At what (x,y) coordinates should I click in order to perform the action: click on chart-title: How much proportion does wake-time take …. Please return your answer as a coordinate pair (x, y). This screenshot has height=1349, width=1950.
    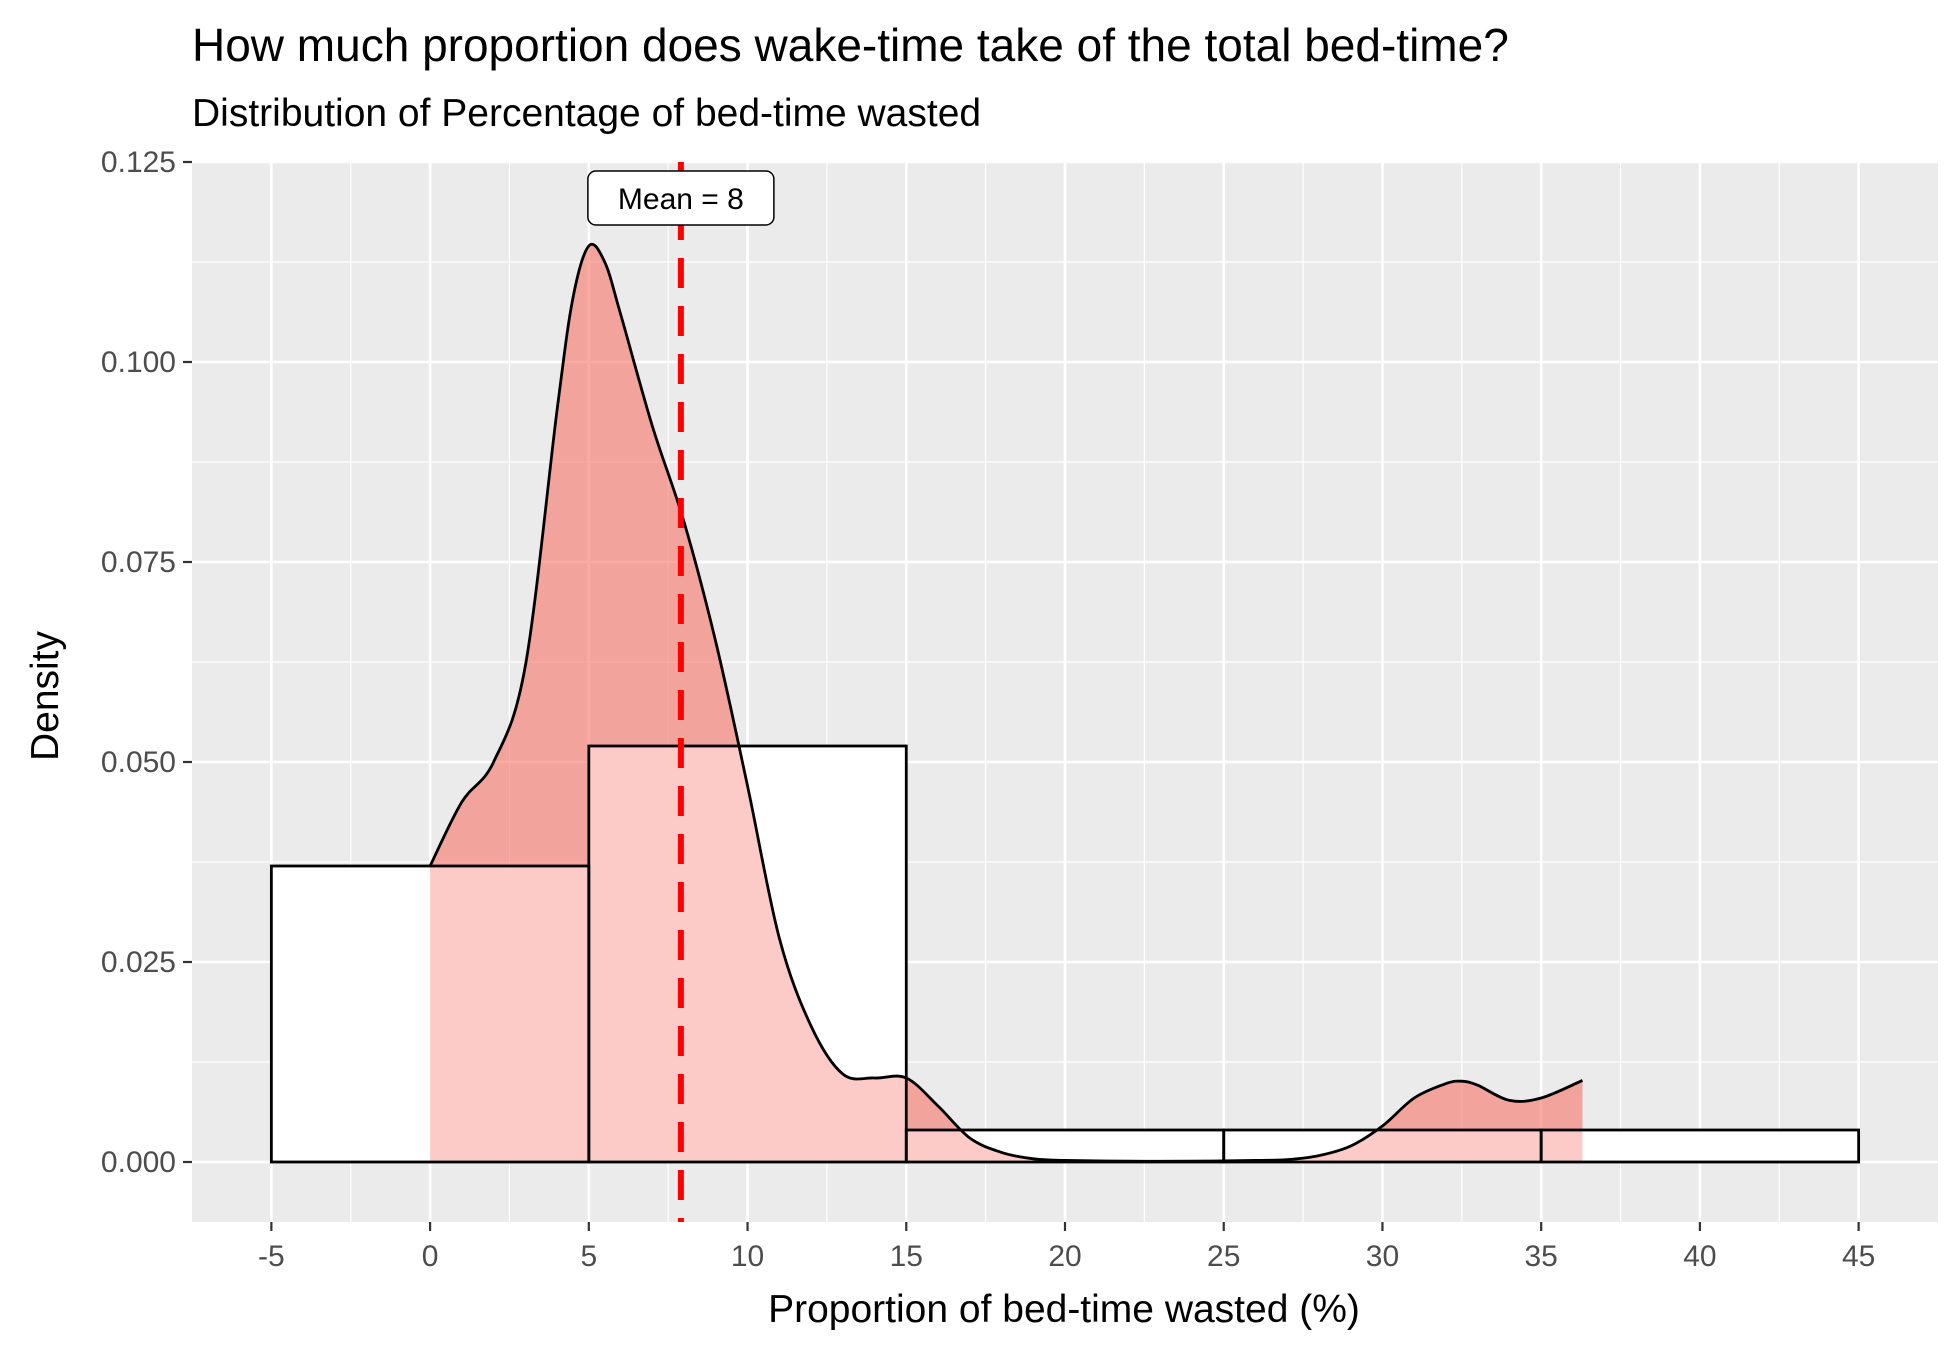
    Looking at the image, I should click on (850, 45).